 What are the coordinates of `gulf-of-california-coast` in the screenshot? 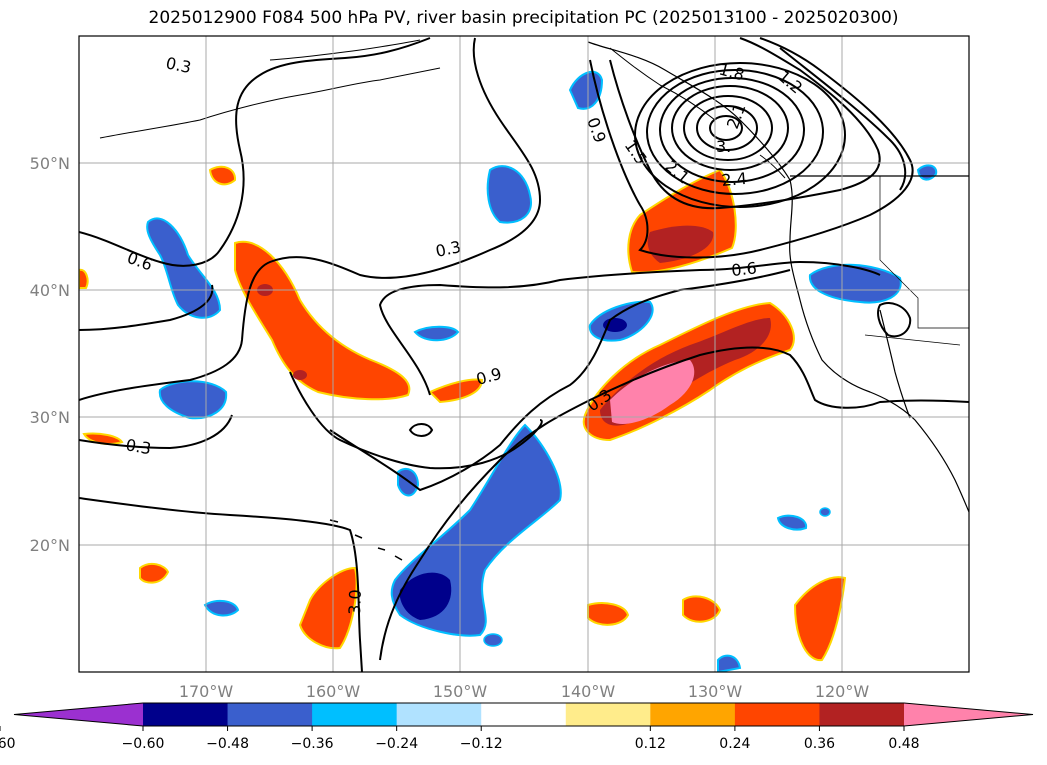 It's located at (895, 364).